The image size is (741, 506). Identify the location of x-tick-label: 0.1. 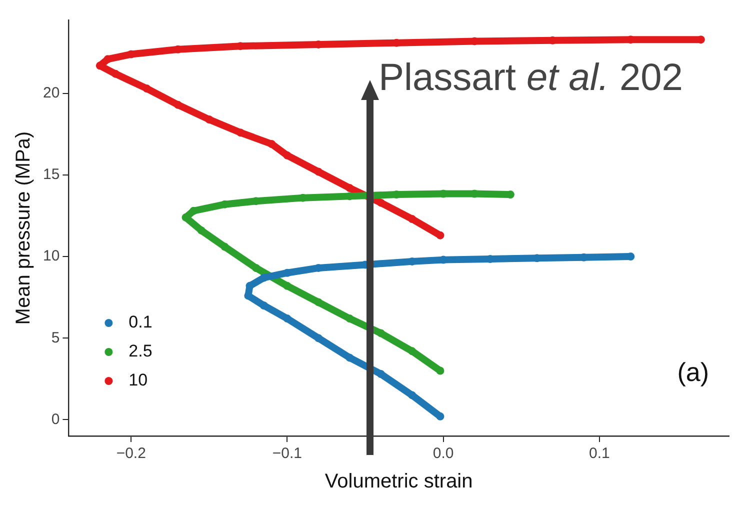
(599, 453).